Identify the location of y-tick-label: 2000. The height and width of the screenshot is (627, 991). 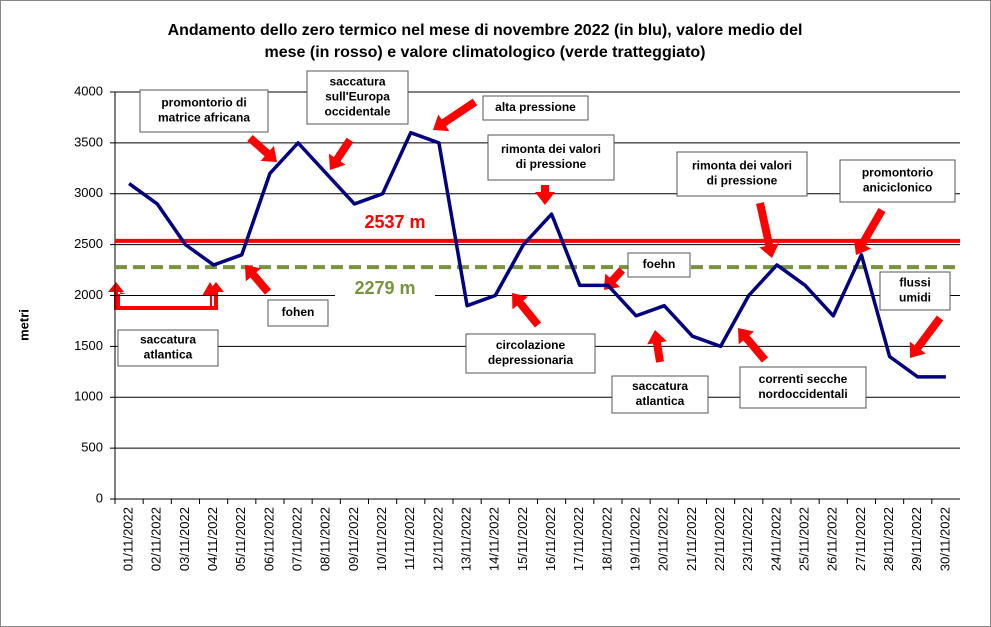
(88, 294).